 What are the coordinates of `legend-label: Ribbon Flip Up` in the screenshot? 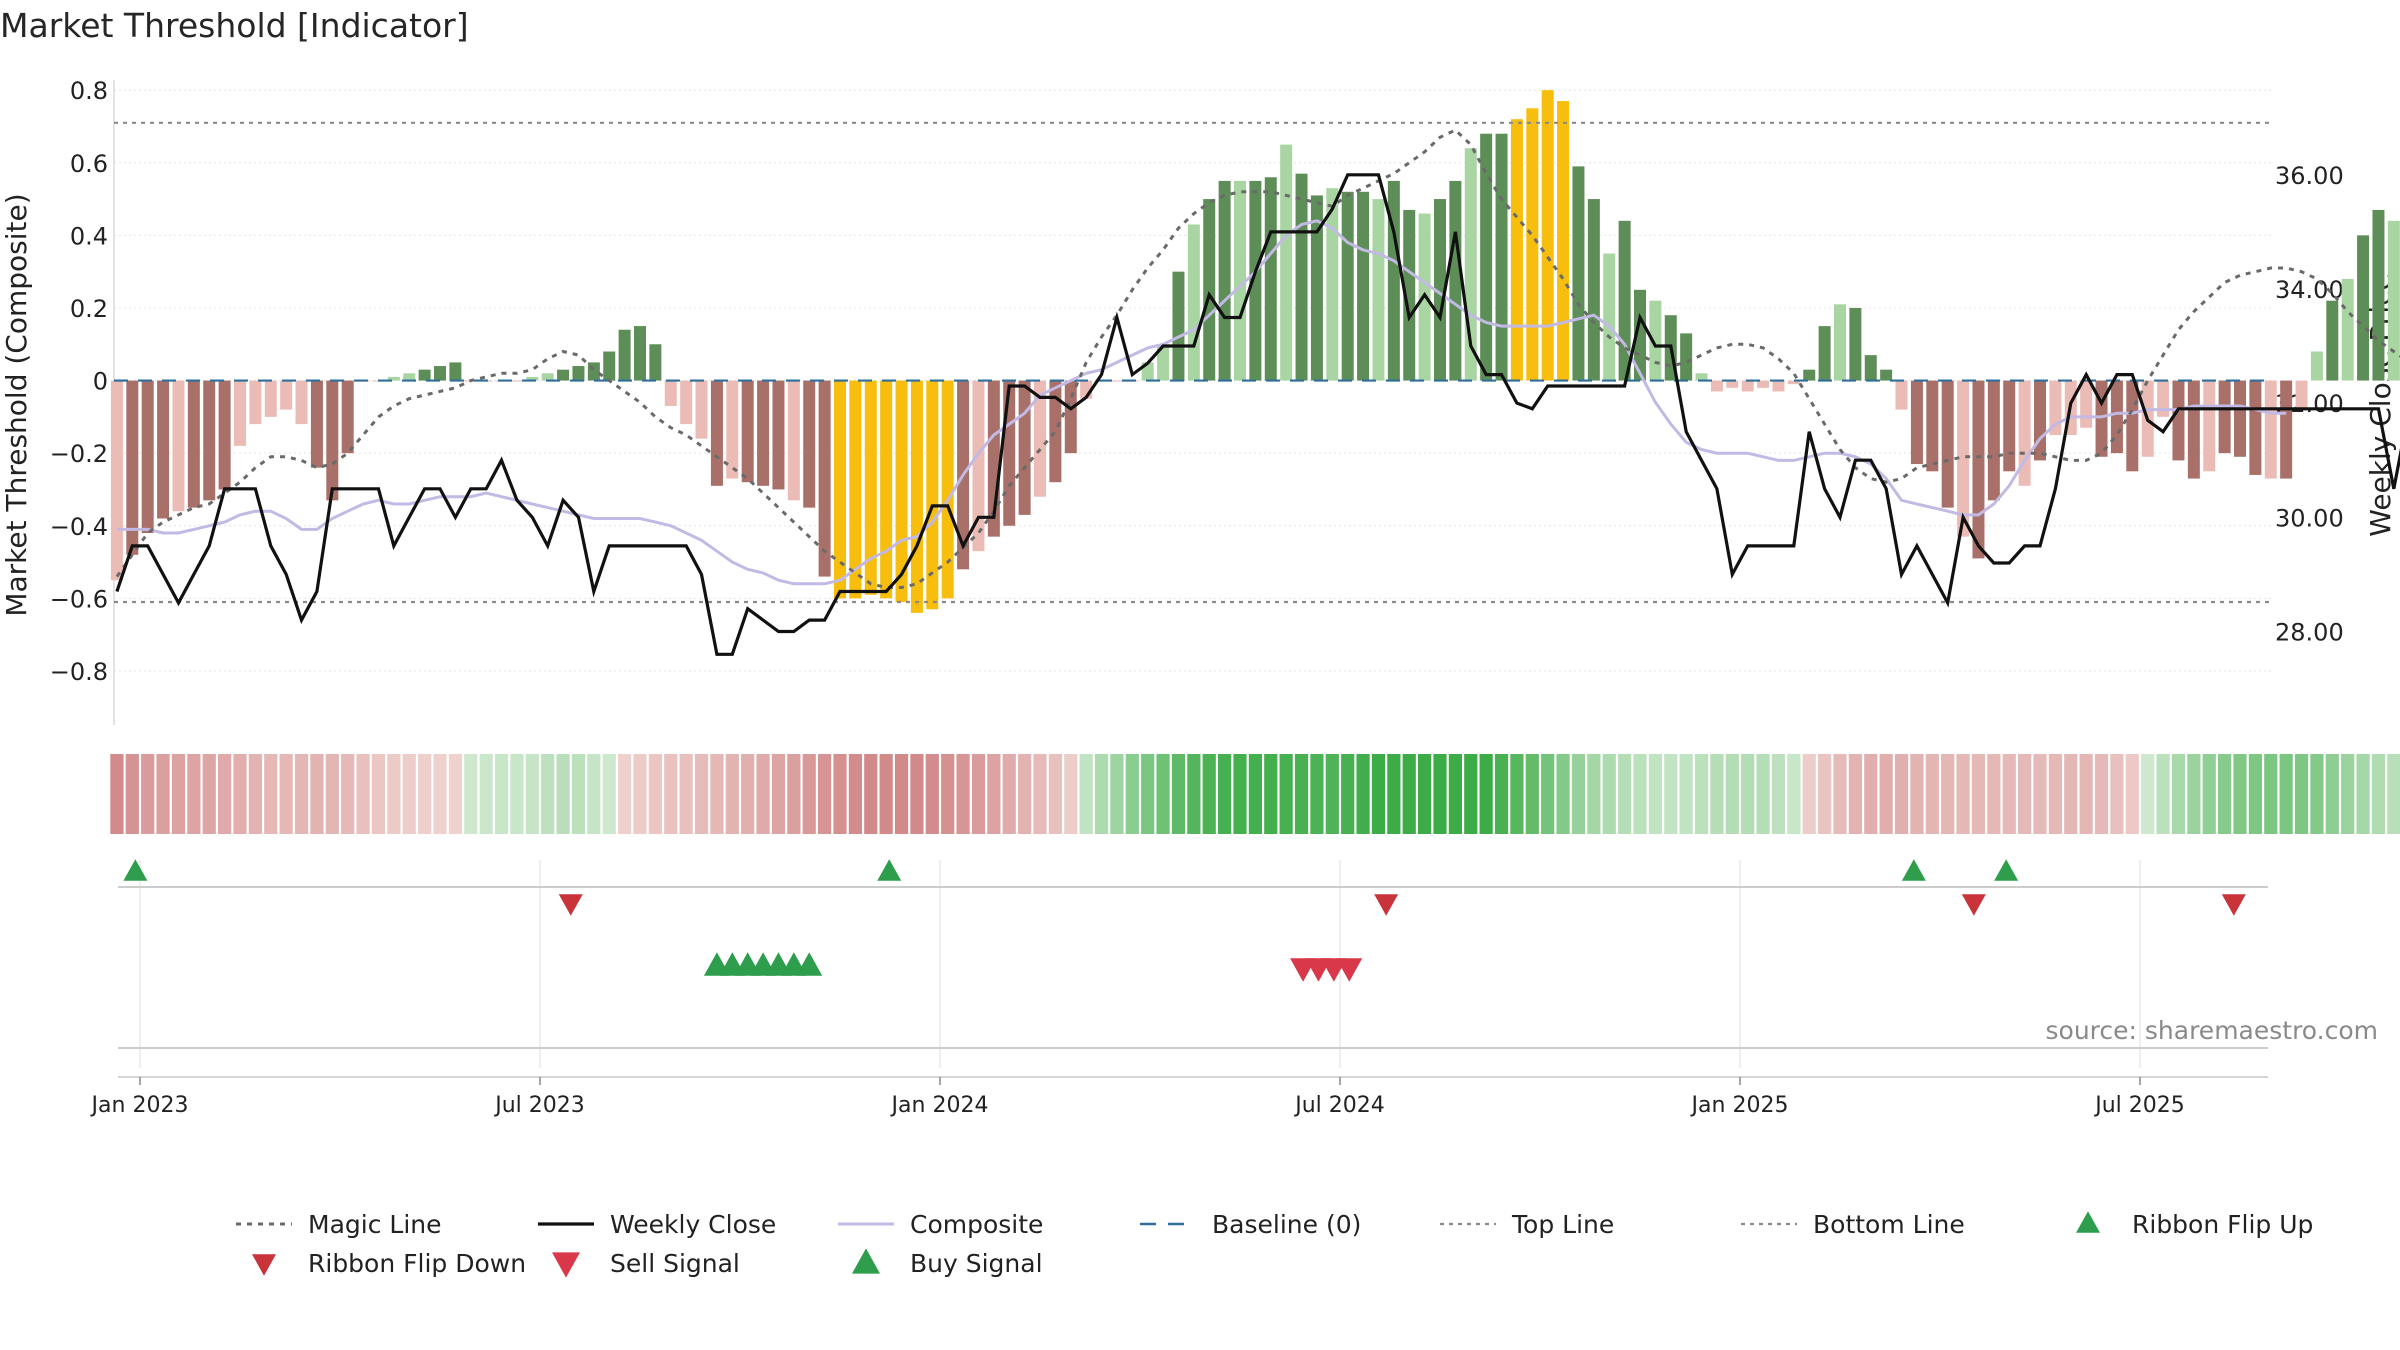 It's located at (2222, 1224).